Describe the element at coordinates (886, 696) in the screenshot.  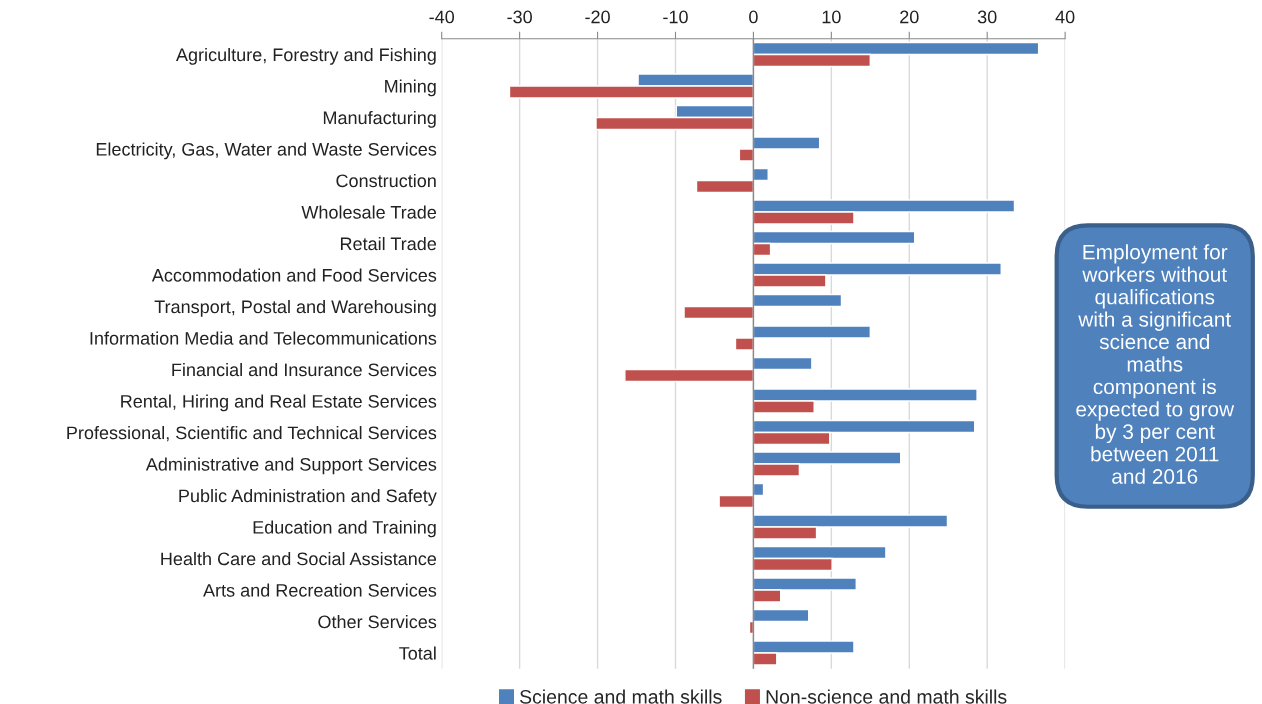
I see `legend-label: Non-science and math skills` at that location.